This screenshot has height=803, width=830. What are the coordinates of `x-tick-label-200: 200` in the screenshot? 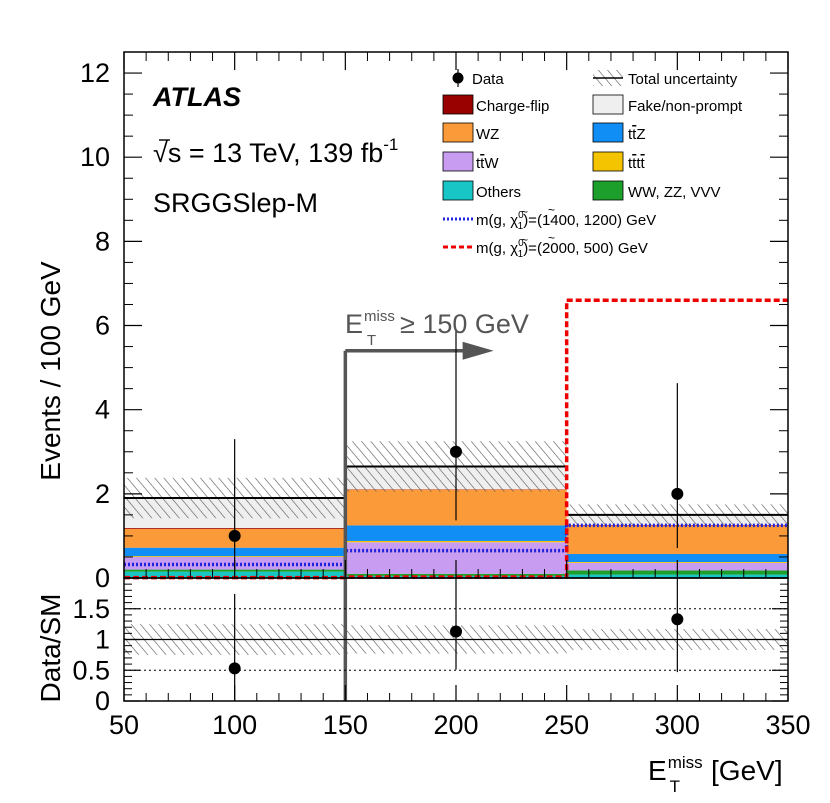 It's located at (455, 725).